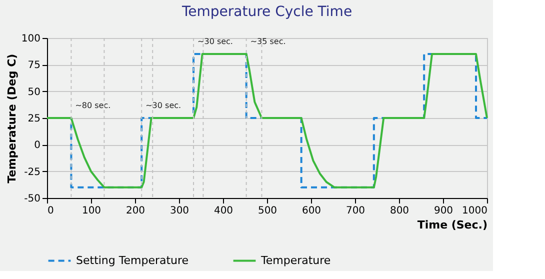  I want to click on y-tick-label: -25, so click(32, 172).